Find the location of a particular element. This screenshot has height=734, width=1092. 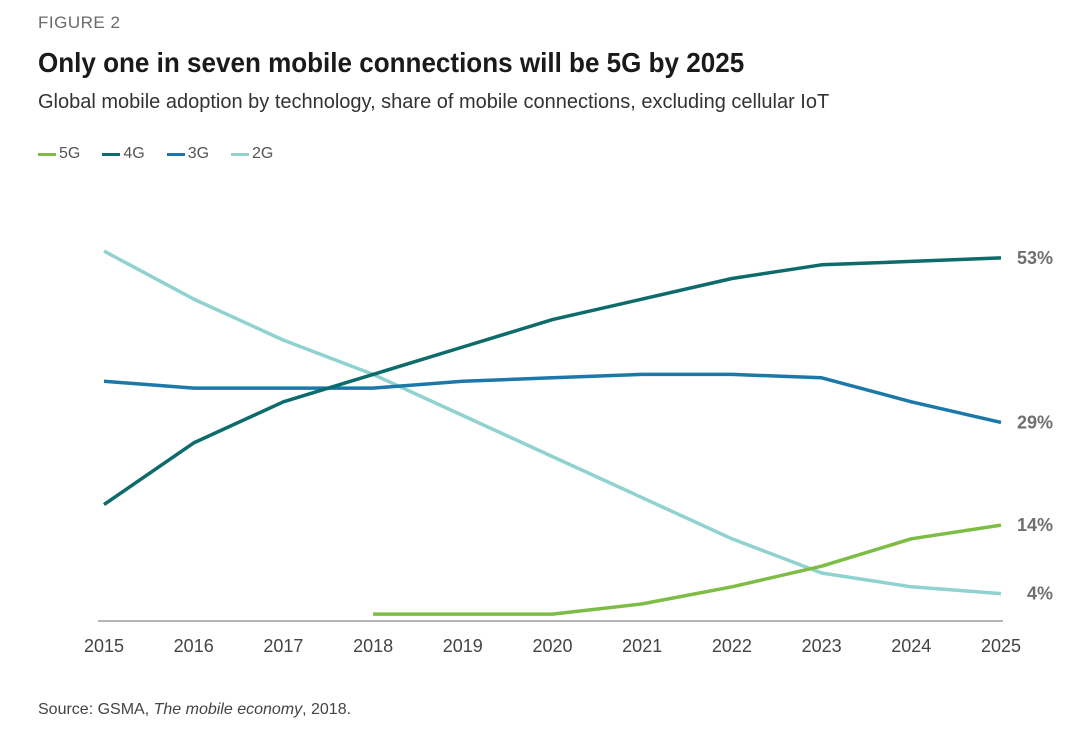

source-prefix: Source: GSMA, is located at coordinates (96, 709).